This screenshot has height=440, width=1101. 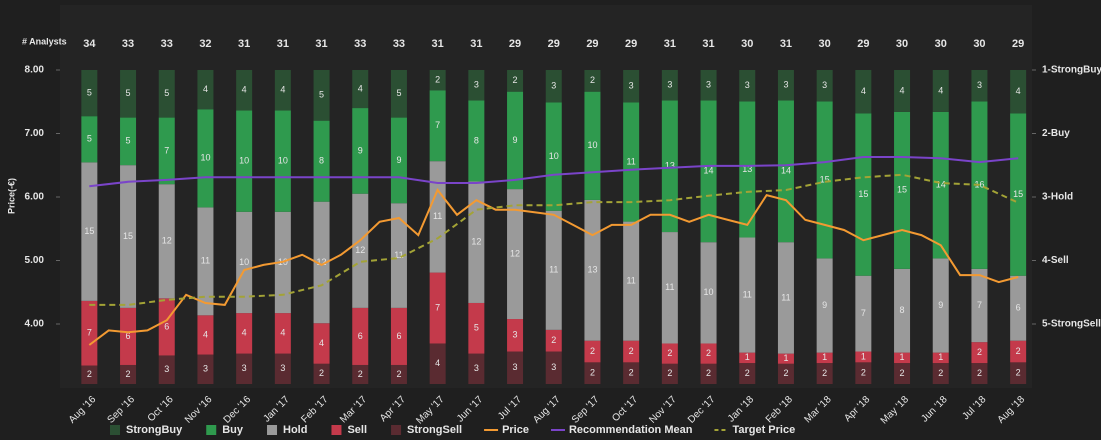 I want to click on bar-label: 1, so click(x=785, y=358).